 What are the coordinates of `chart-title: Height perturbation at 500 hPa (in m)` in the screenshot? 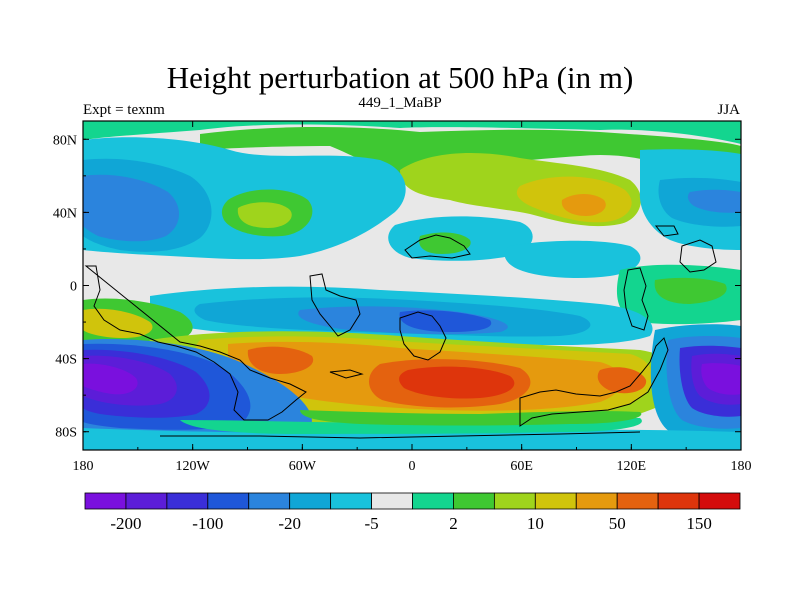 It's located at (400, 77).